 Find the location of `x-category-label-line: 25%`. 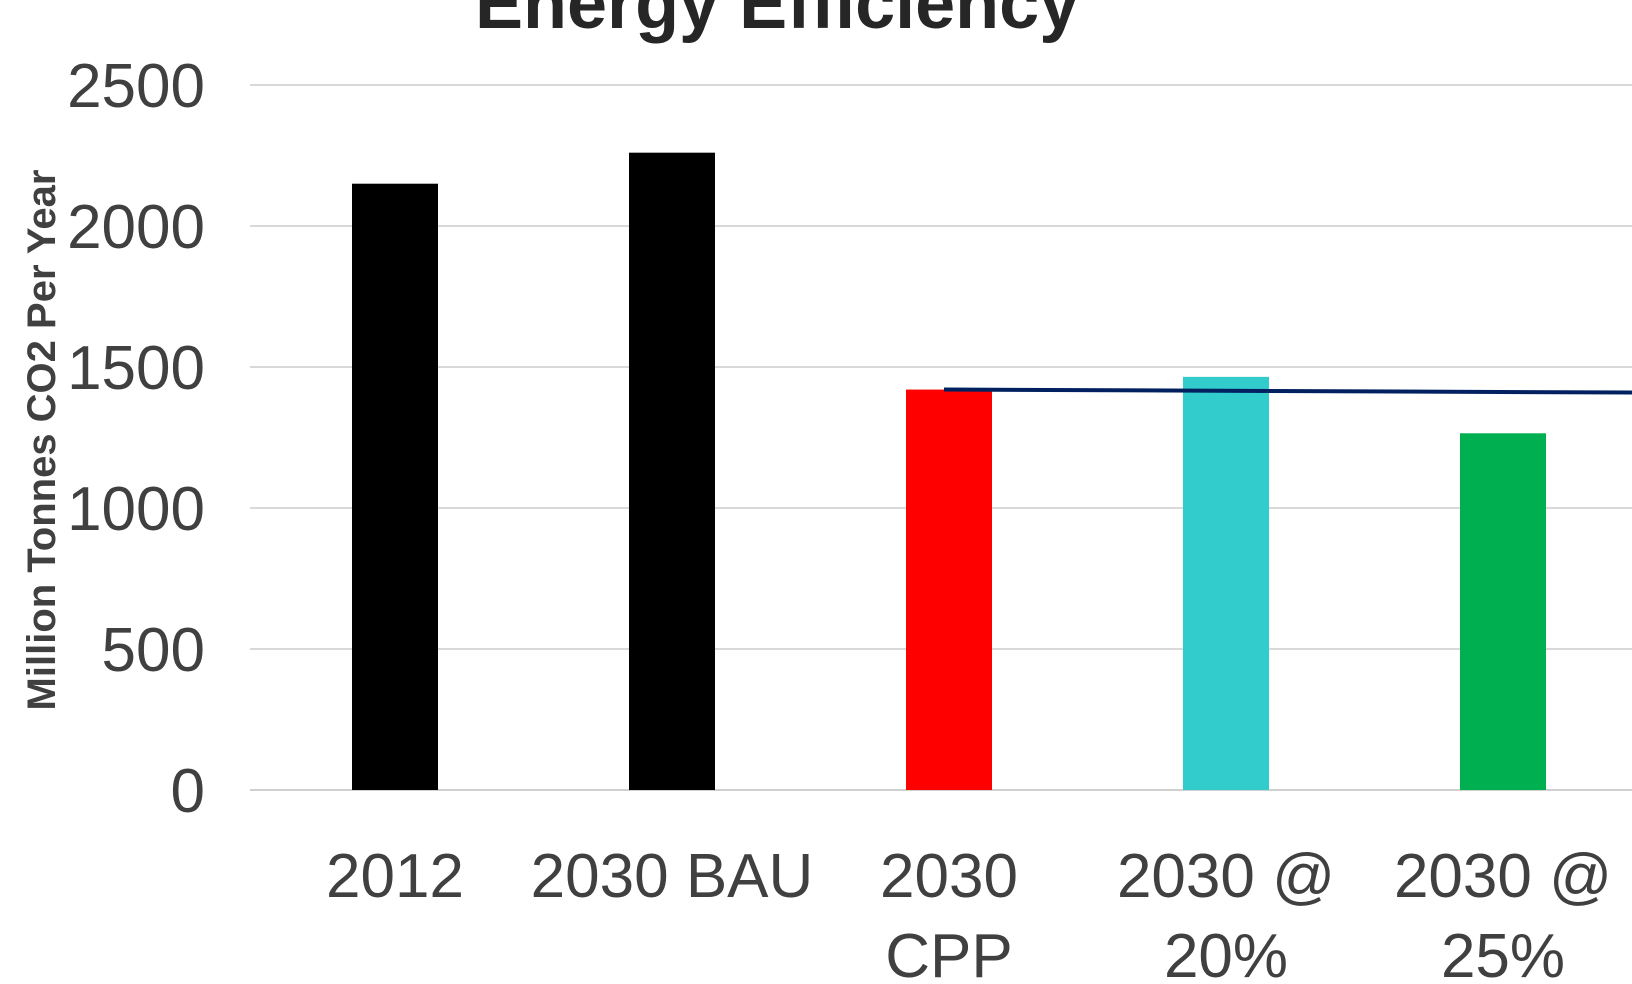

x-category-label-line: 25% is located at coordinates (1503, 953).